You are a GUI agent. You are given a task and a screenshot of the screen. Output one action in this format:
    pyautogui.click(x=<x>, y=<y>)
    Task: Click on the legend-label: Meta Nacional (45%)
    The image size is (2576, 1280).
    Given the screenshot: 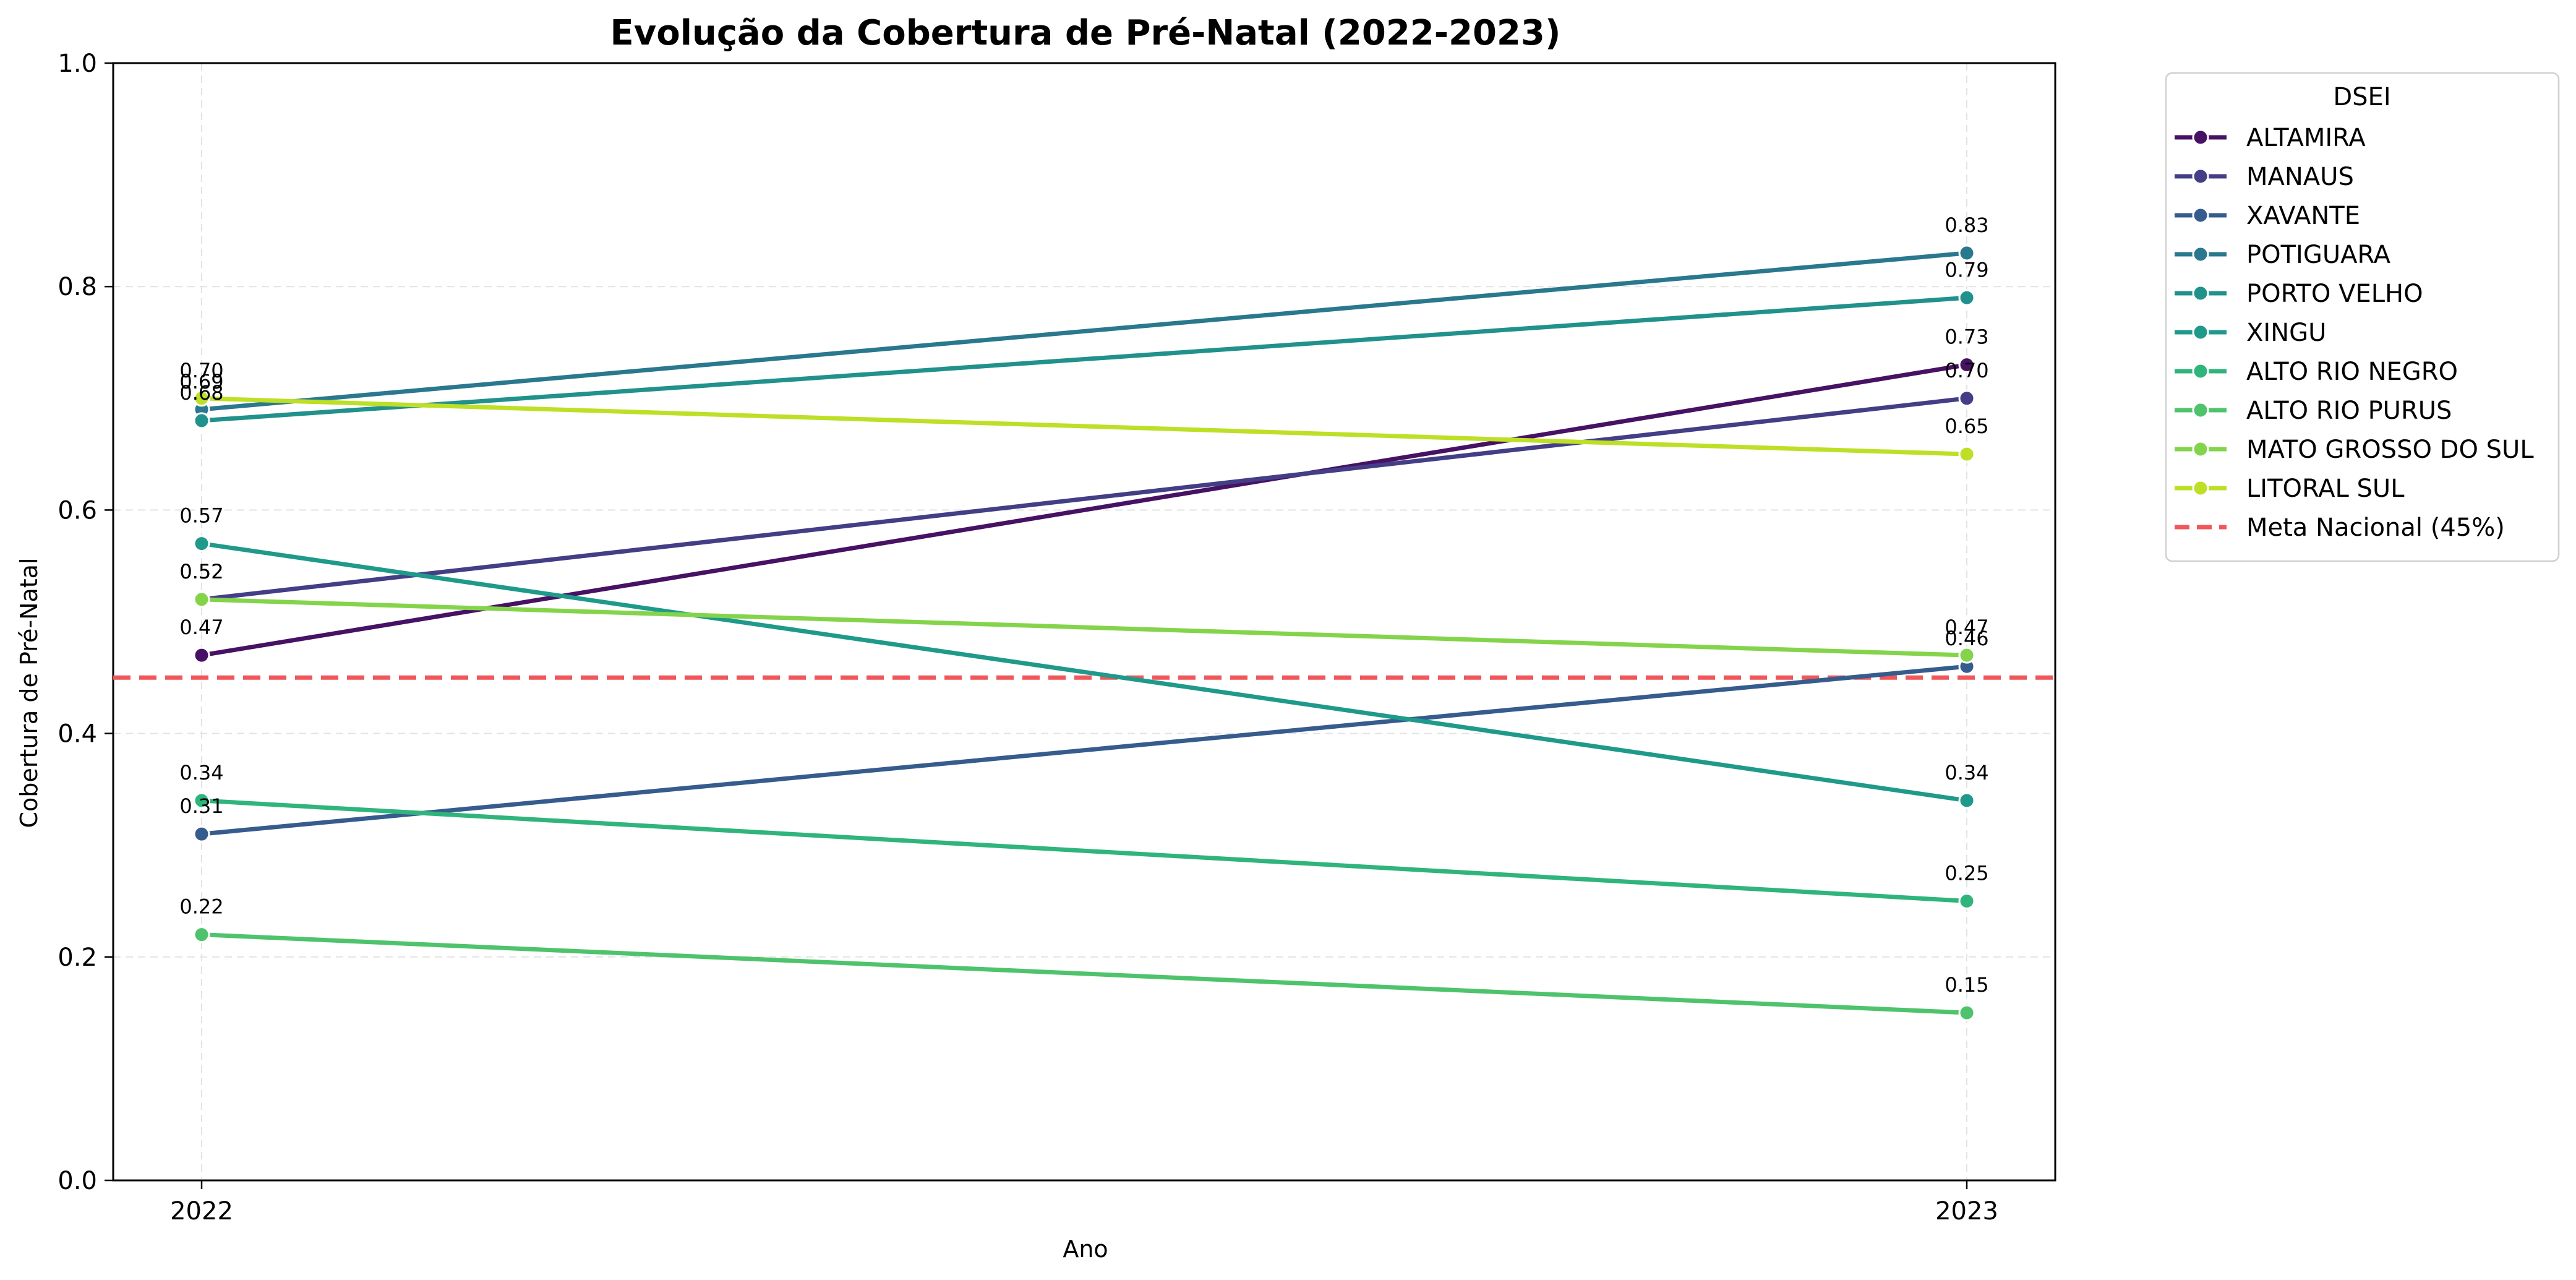 What is the action you would take?
    pyautogui.click(x=2376, y=527)
    